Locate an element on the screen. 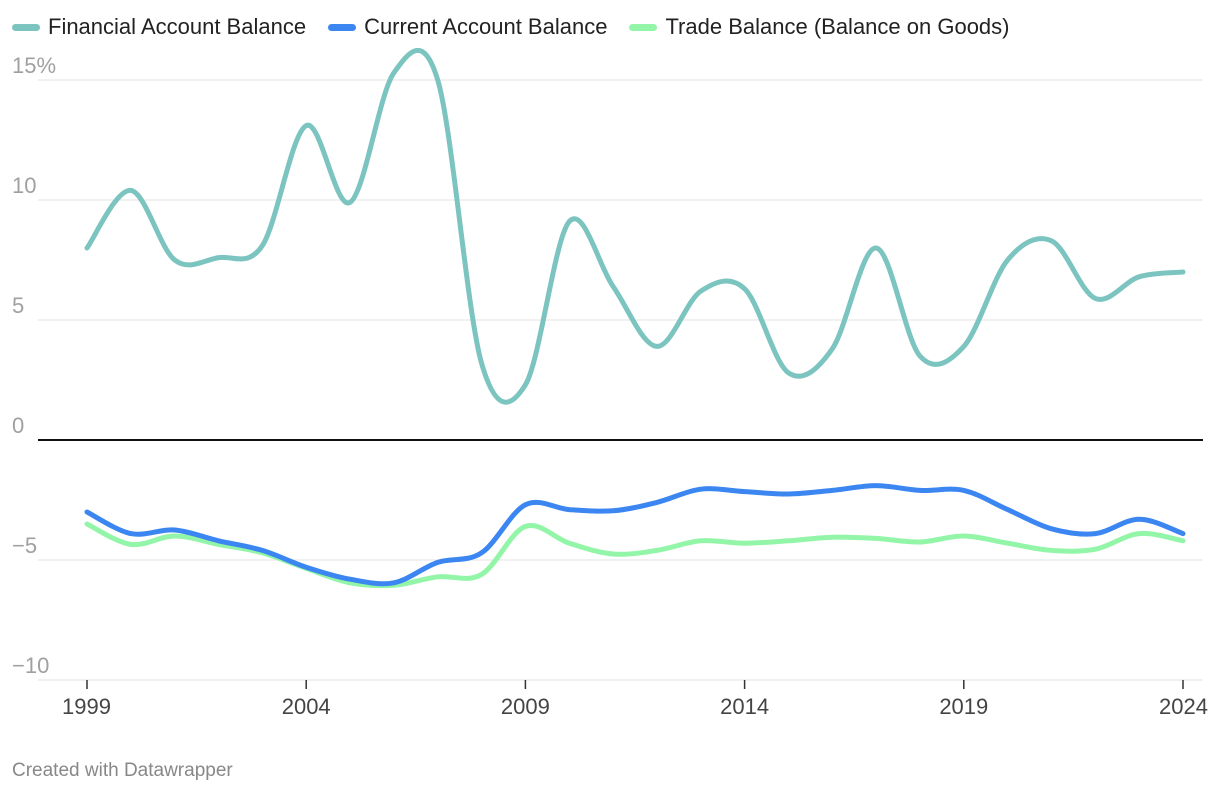 The image size is (1220, 796). legend-label: Financial Account Balance is located at coordinates (177, 26).